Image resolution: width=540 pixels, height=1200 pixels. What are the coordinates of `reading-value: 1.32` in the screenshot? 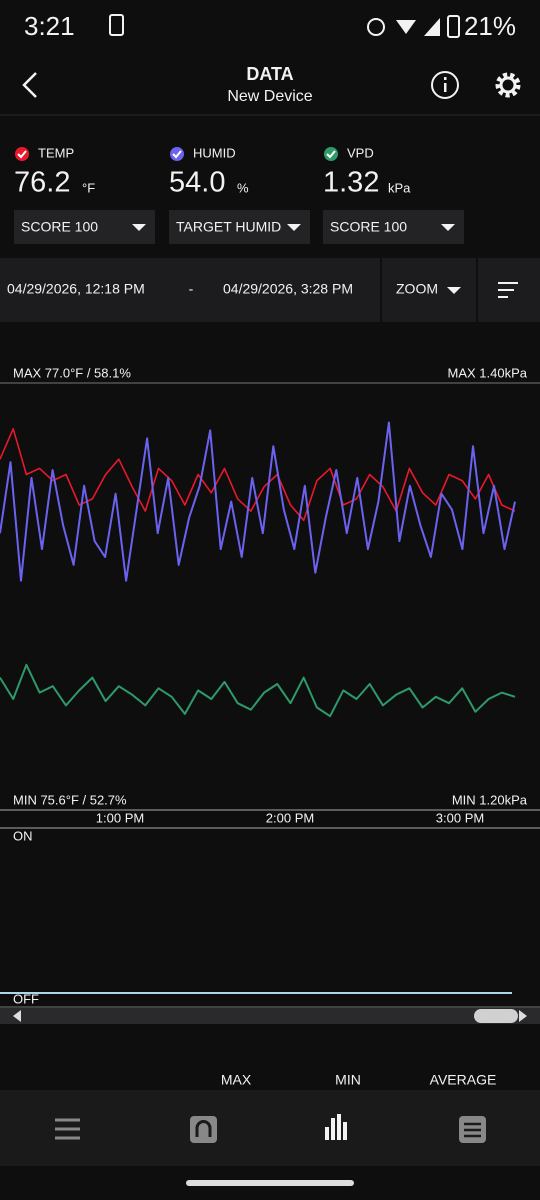 It's located at (351, 183).